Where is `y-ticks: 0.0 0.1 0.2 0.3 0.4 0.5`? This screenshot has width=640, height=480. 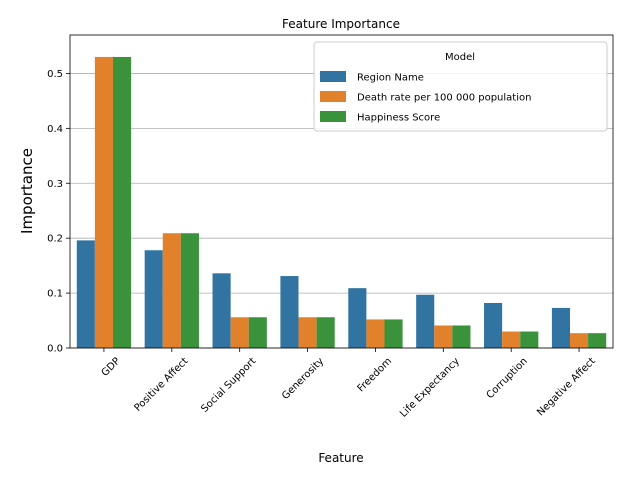 y-ticks: 0.0 0.1 0.2 0.3 0.4 0.5 is located at coordinates (58, 212).